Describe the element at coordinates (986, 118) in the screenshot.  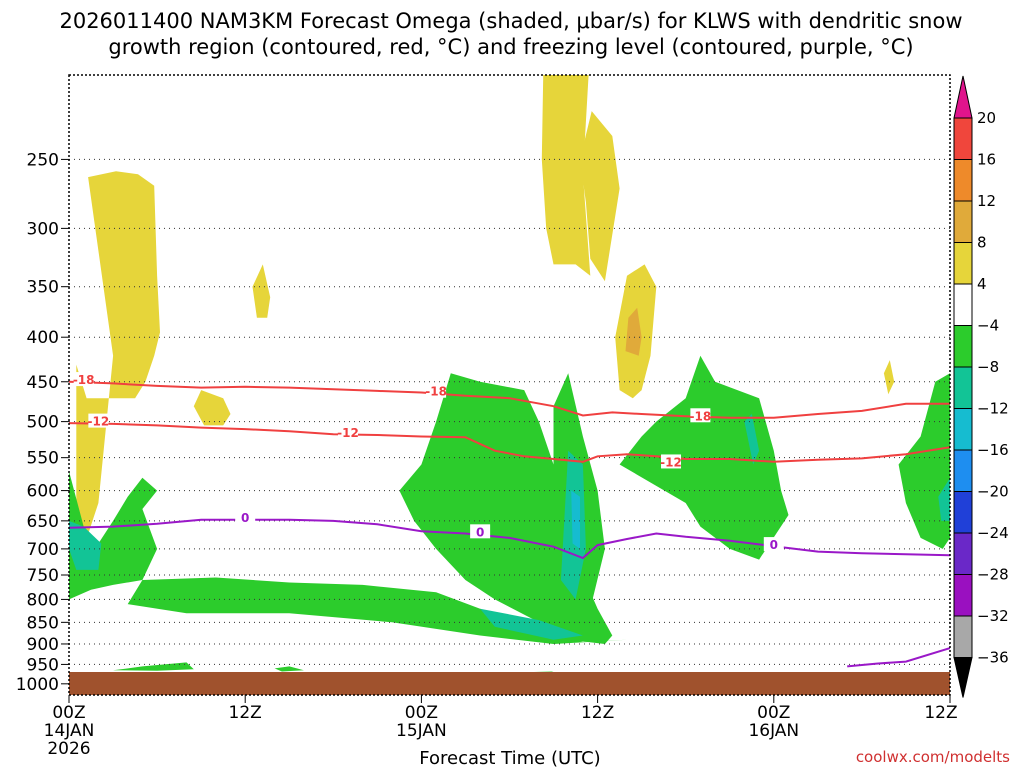
I see `colorbar-label: 20` at that location.